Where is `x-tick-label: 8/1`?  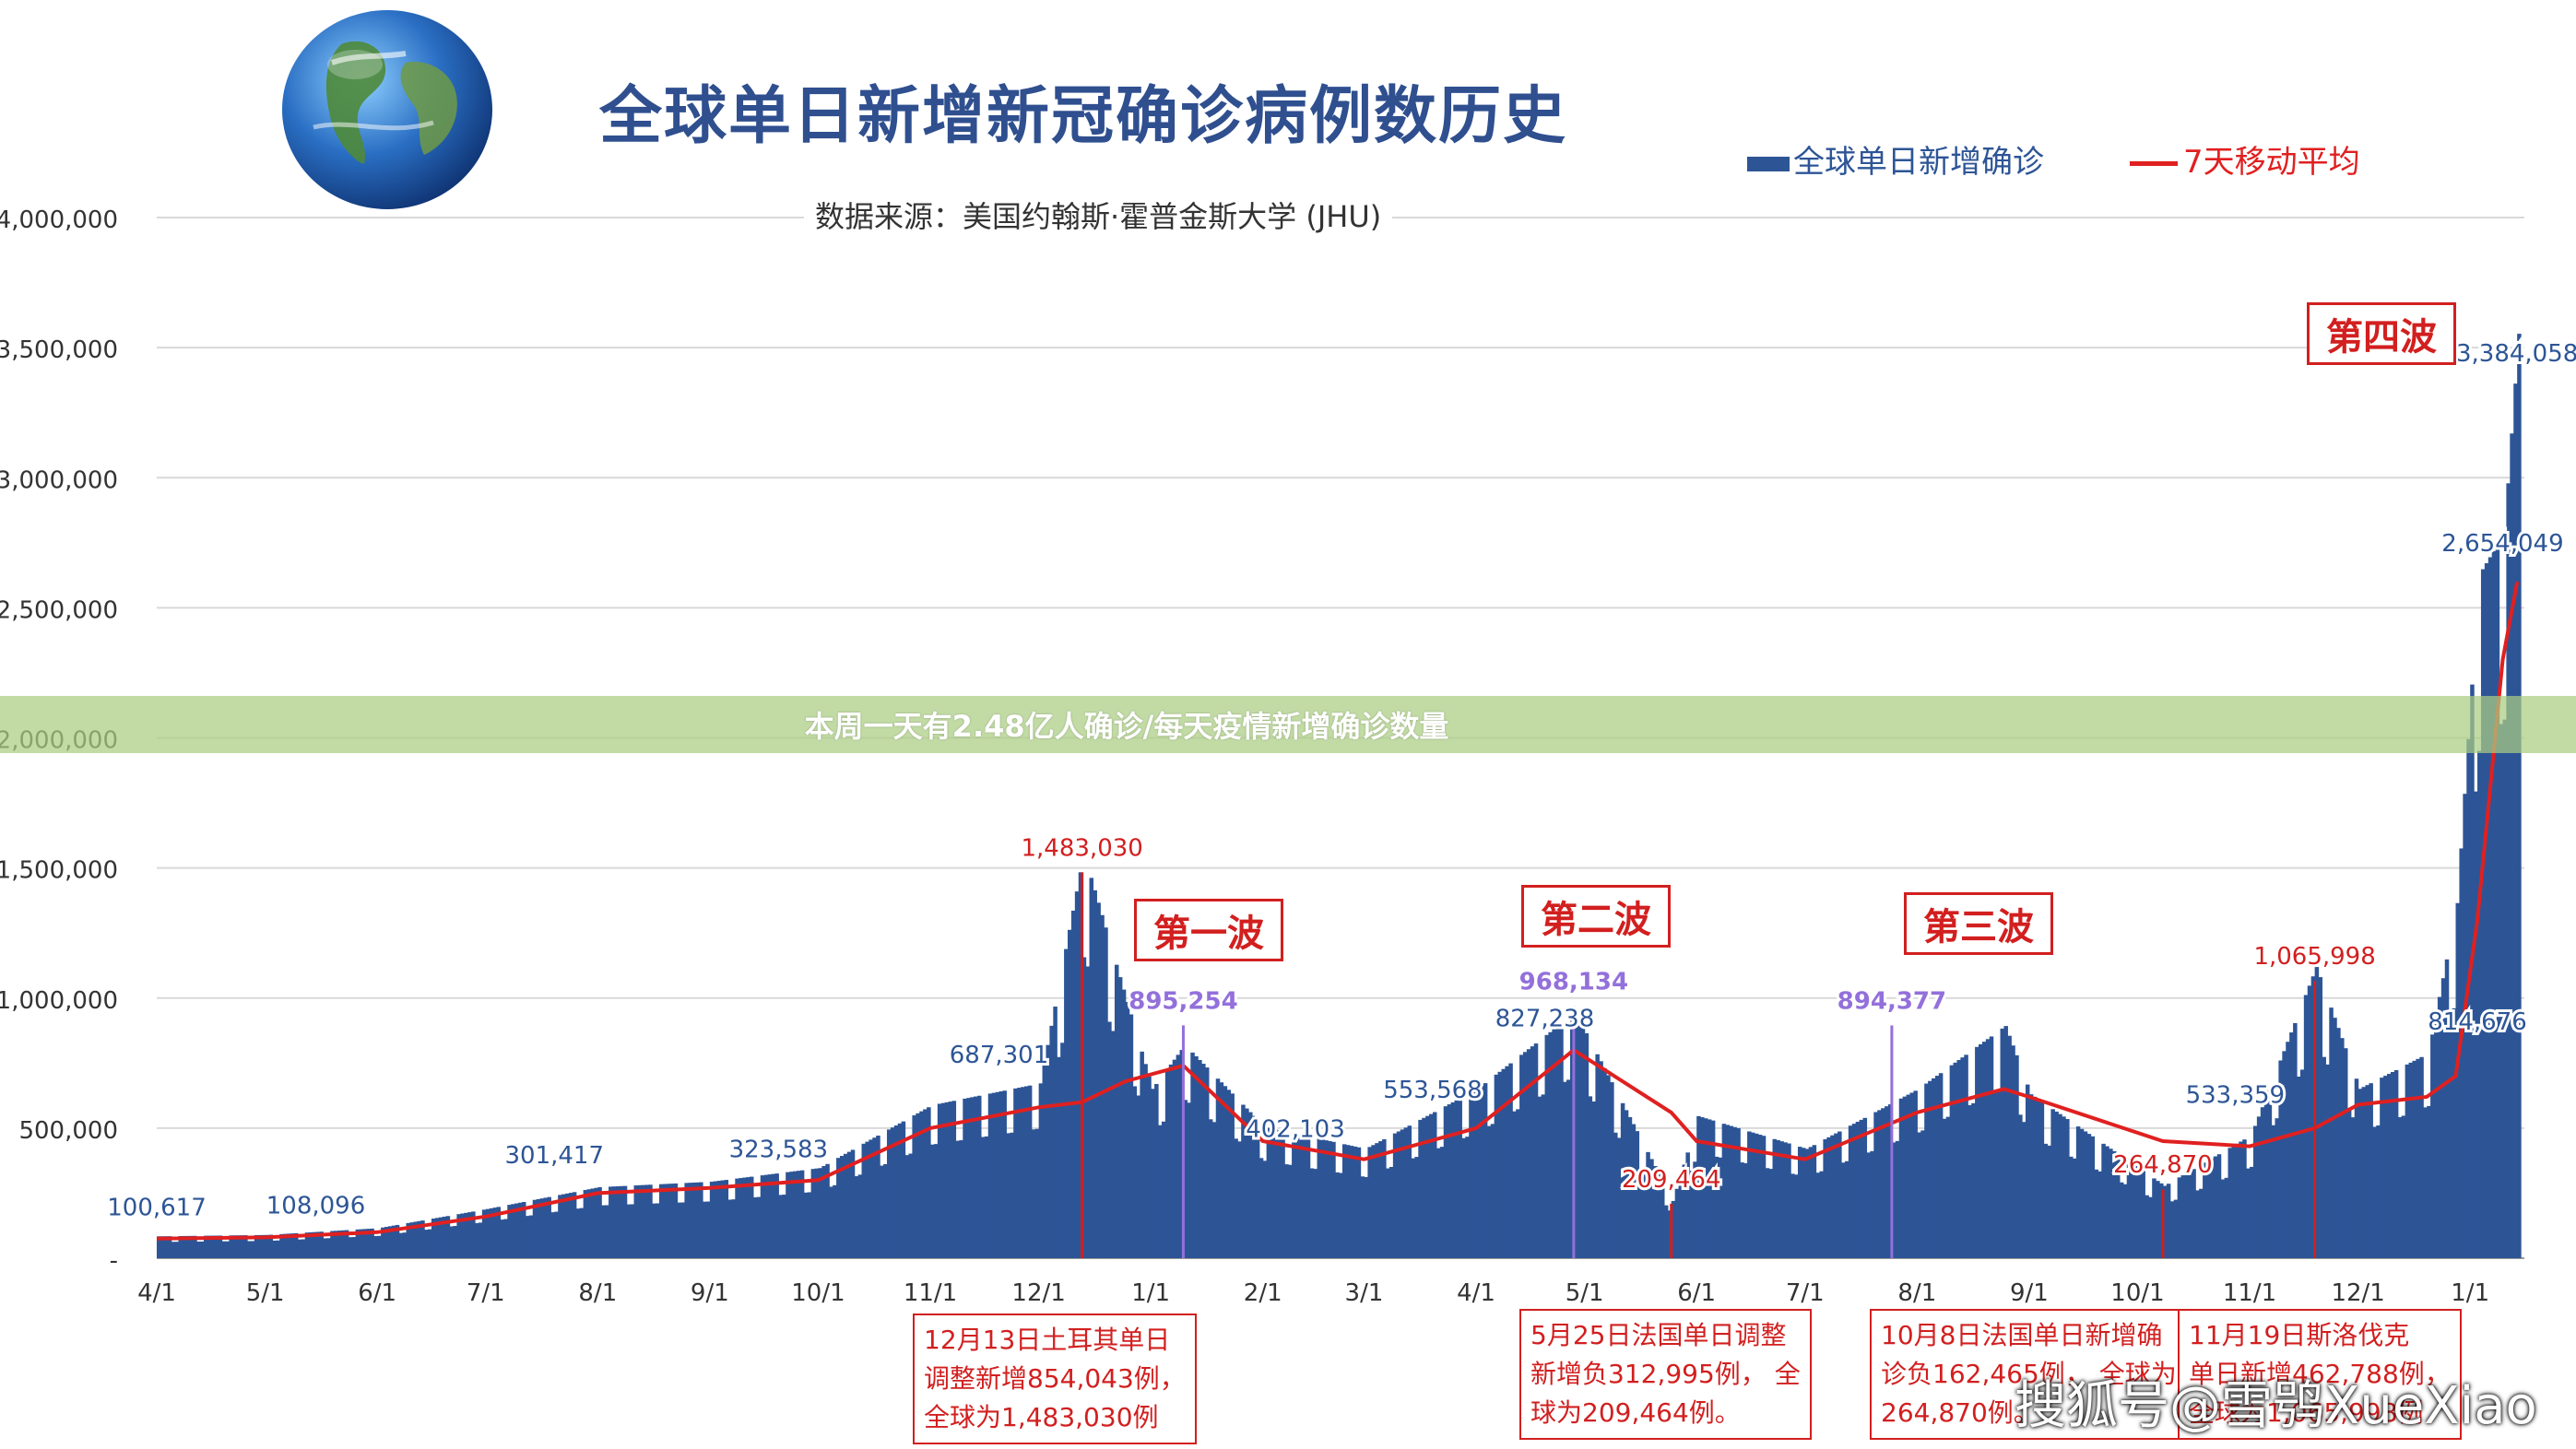
x-tick-label: 8/1 is located at coordinates (1916, 1293).